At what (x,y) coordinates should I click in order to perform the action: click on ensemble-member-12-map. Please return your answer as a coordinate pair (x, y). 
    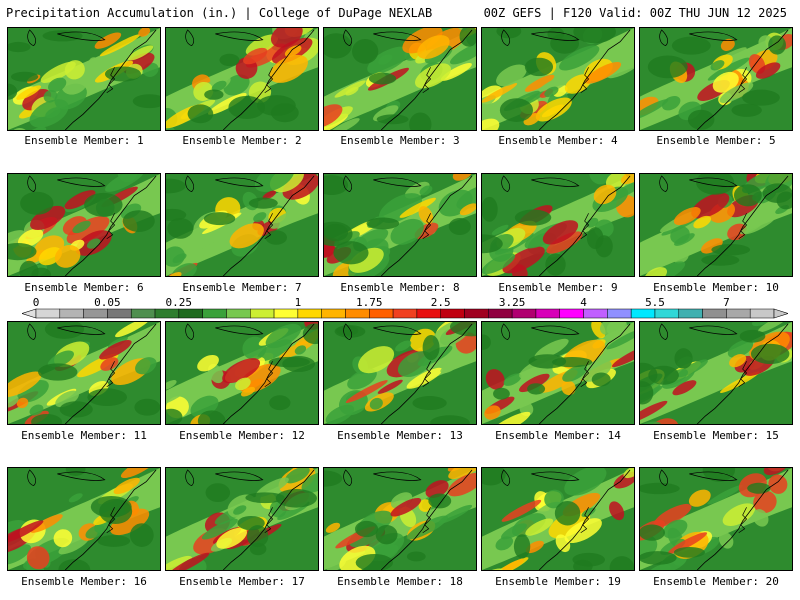
    Looking at the image, I should click on (242, 373).